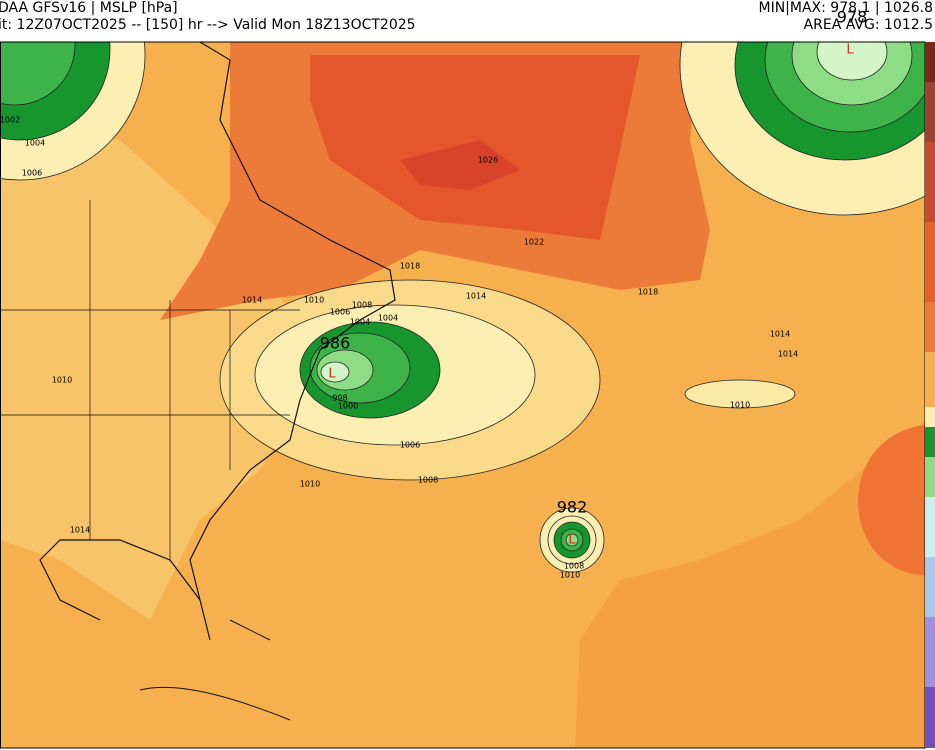  What do you see at coordinates (534, 242) in the screenshot?
I see `contour-label: 1022` at bounding box center [534, 242].